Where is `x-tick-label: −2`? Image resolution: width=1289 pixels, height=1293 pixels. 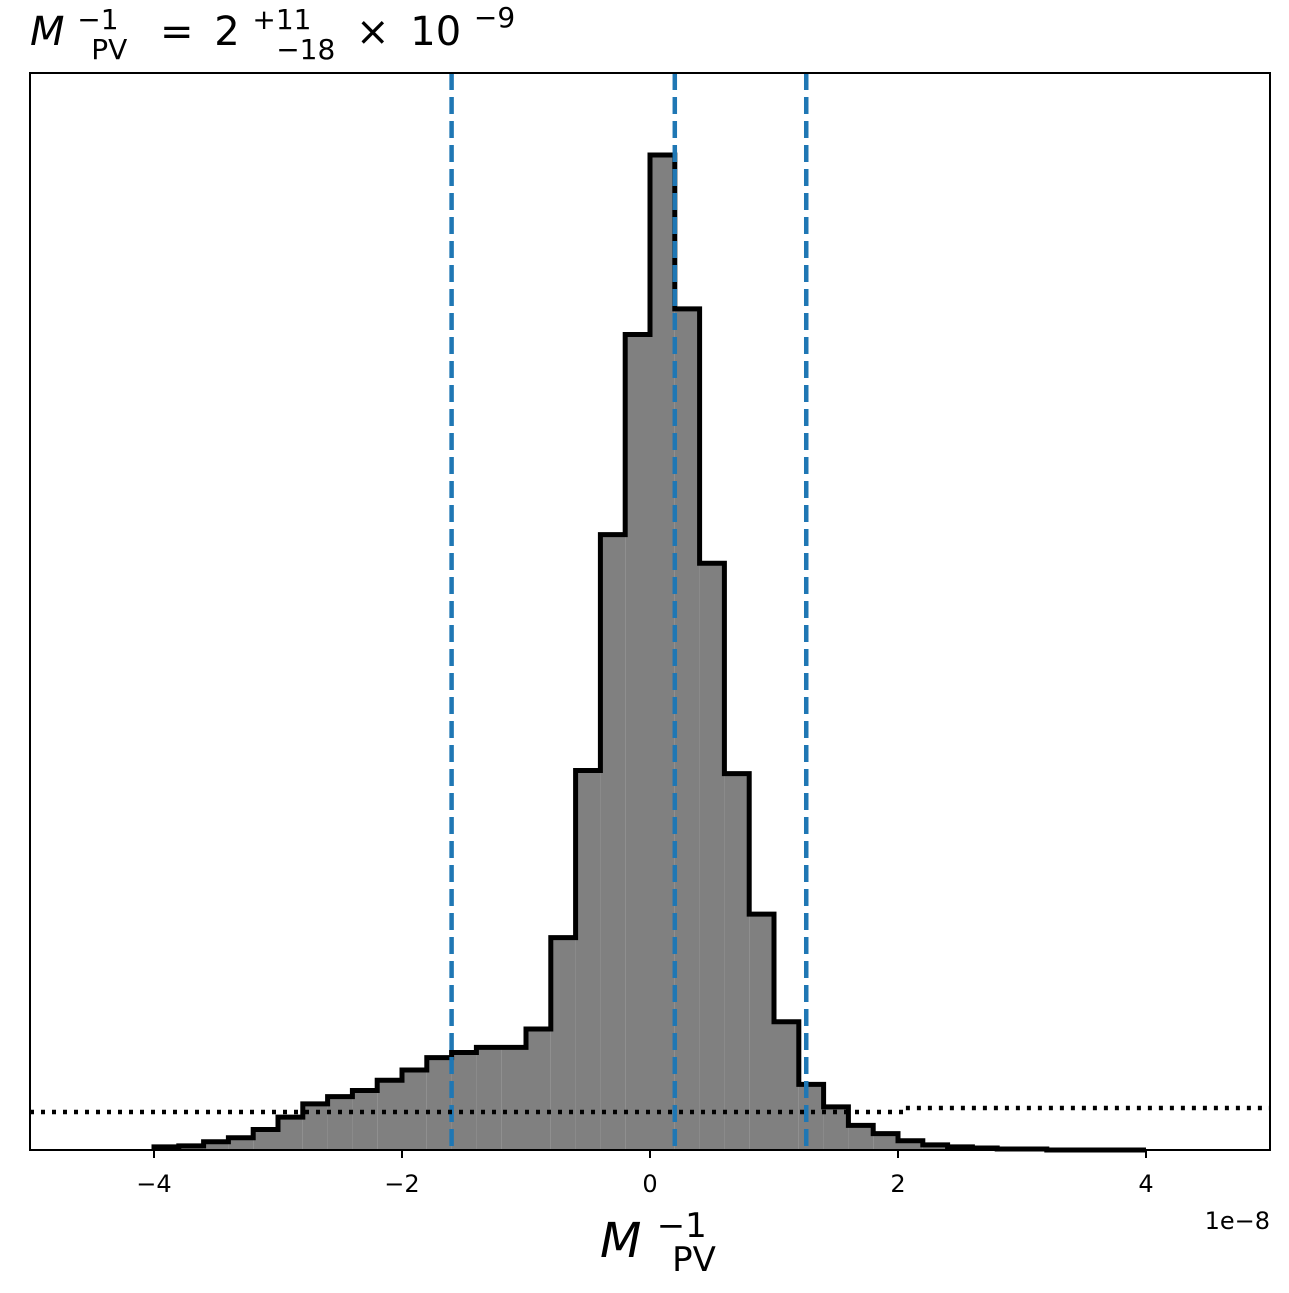 x-tick-label: −2 is located at coordinates (401, 1184).